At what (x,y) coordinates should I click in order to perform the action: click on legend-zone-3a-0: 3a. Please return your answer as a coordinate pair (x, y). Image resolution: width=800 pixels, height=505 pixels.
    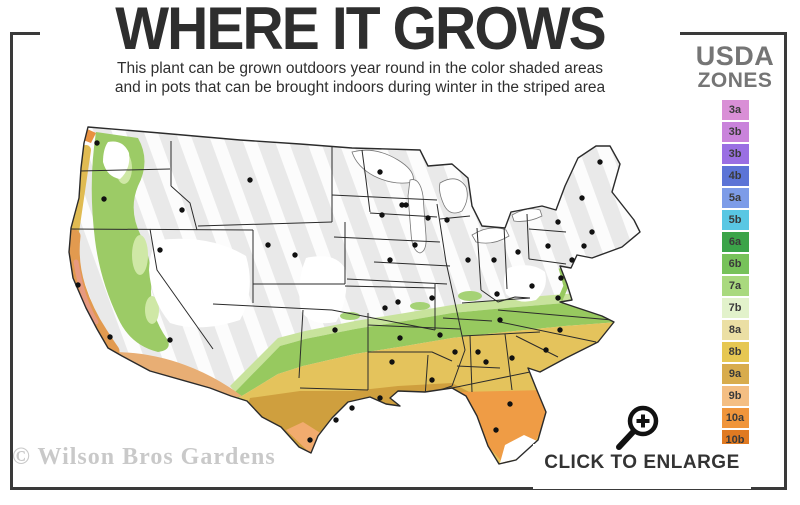
    Looking at the image, I should click on (735, 110).